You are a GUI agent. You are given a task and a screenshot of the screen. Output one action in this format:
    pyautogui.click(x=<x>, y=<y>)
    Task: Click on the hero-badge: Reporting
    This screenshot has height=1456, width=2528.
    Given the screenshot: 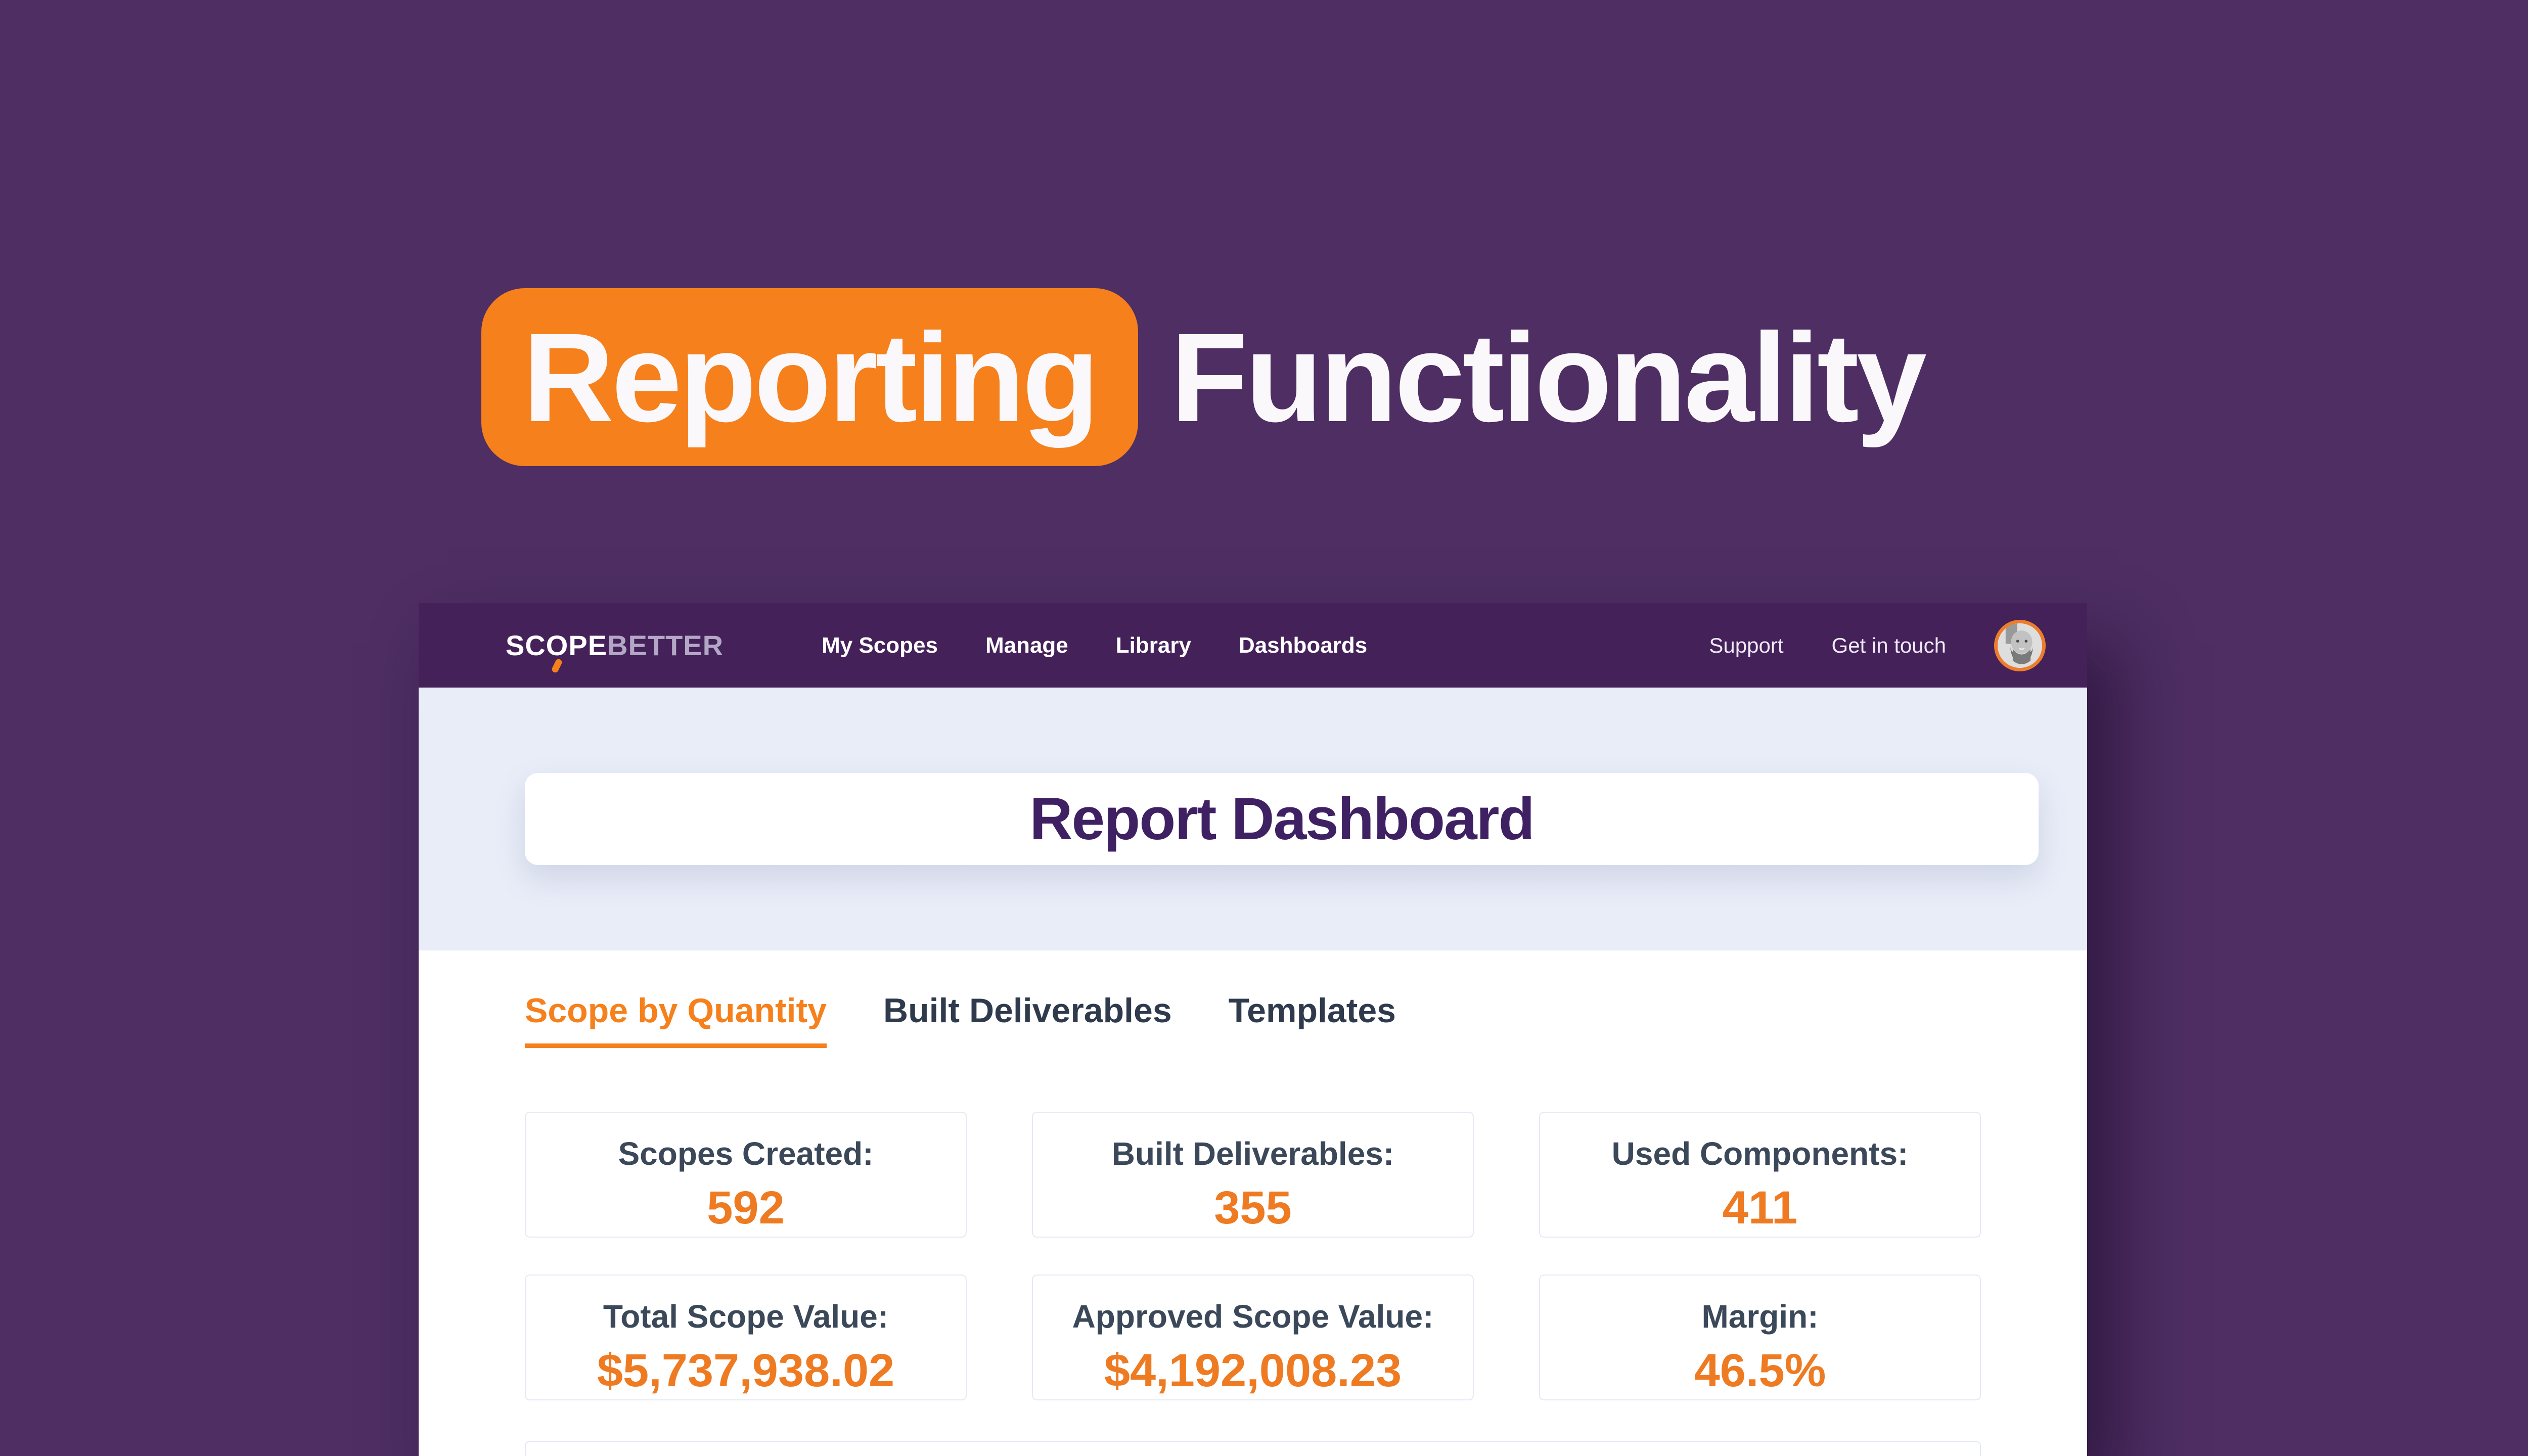 What is the action you would take?
    pyautogui.click(x=810, y=377)
    